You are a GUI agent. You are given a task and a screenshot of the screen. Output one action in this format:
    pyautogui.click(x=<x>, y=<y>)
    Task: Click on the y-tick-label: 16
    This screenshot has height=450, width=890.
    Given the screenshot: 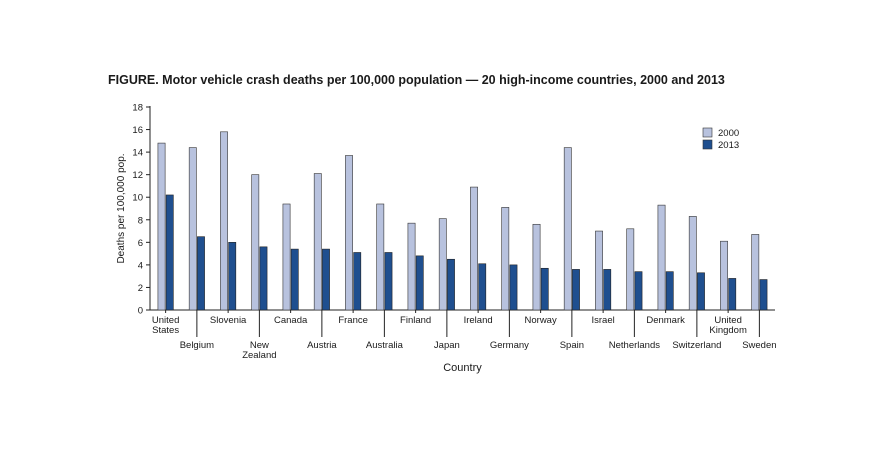 What is the action you would take?
    pyautogui.click(x=137, y=130)
    